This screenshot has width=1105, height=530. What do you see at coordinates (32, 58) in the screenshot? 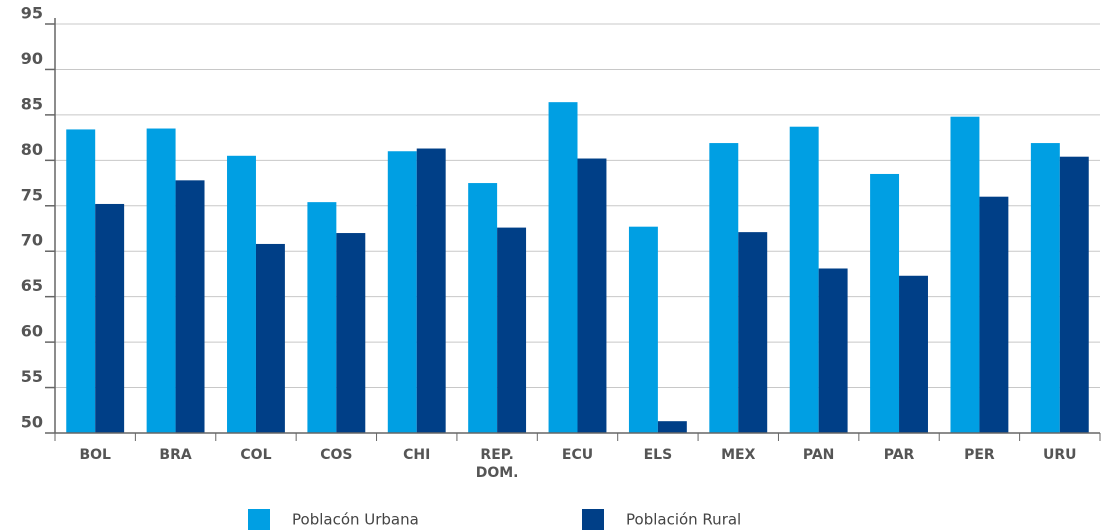
I see `y-tick-label: 90` at bounding box center [32, 58].